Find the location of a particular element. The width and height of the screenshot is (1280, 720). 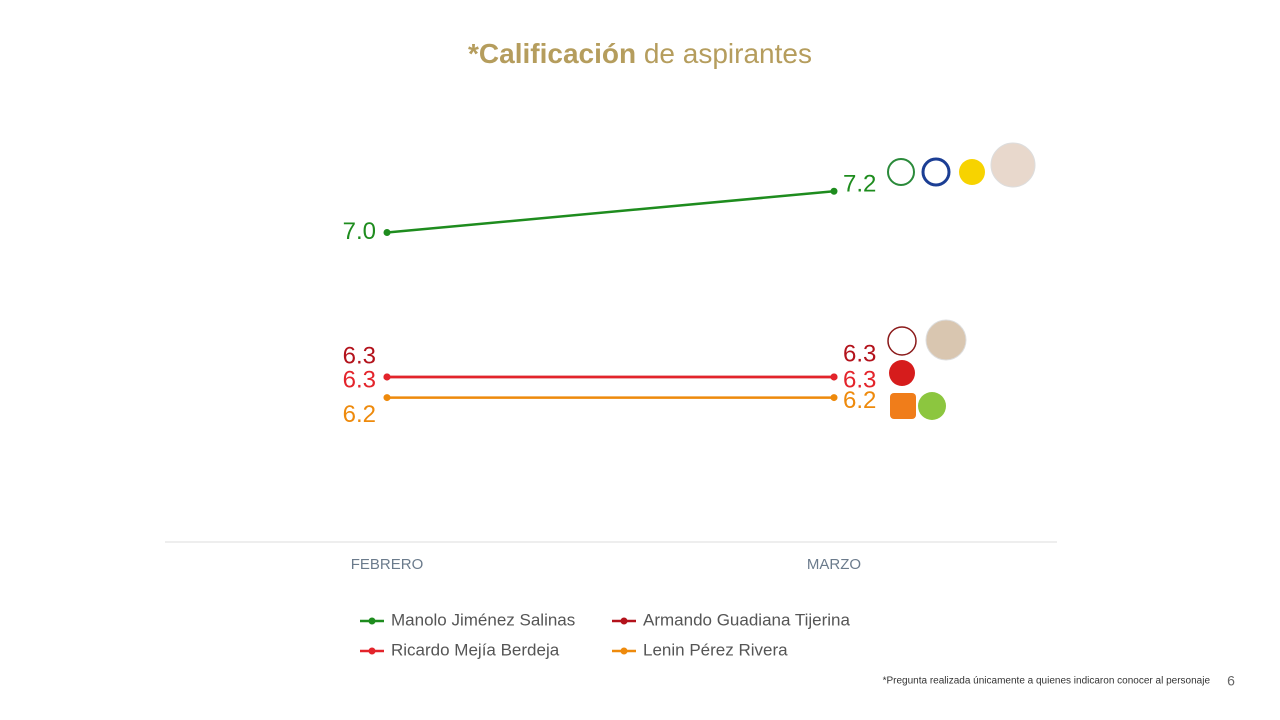

x-tick-label: FEBRERO is located at coordinates (387, 564).